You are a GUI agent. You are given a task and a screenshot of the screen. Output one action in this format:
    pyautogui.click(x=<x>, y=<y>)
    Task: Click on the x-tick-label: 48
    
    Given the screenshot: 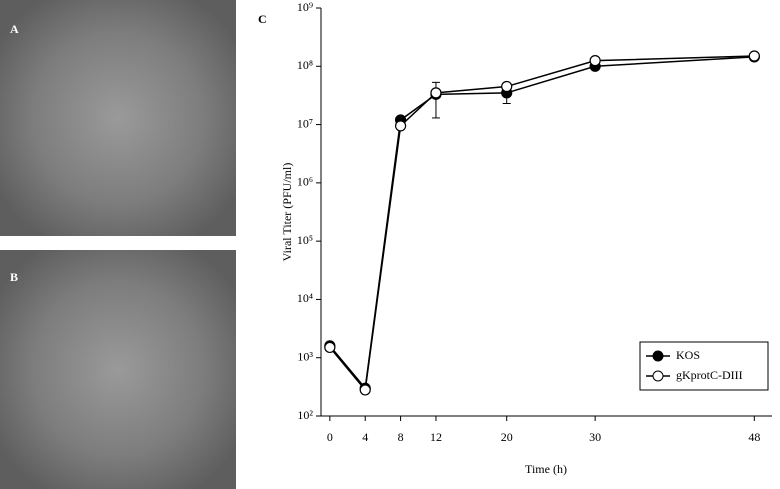 What is the action you would take?
    pyautogui.click(x=754, y=437)
    